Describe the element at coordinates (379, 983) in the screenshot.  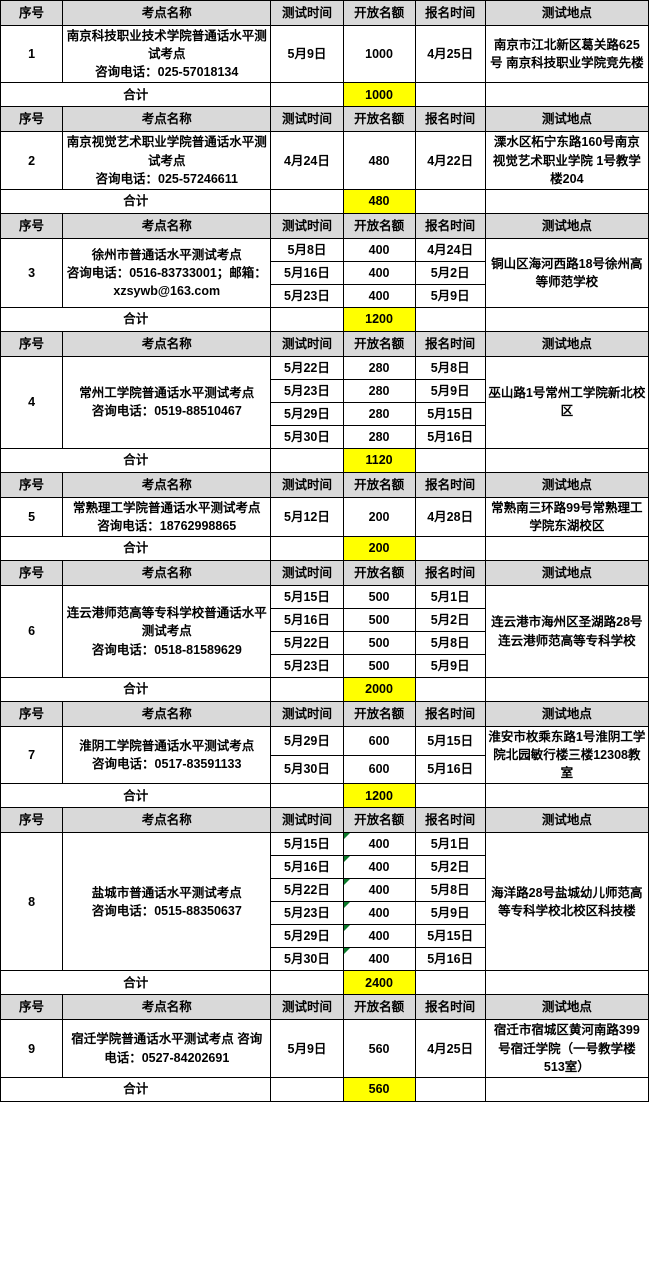
I see `total-quota: 2400` at that location.